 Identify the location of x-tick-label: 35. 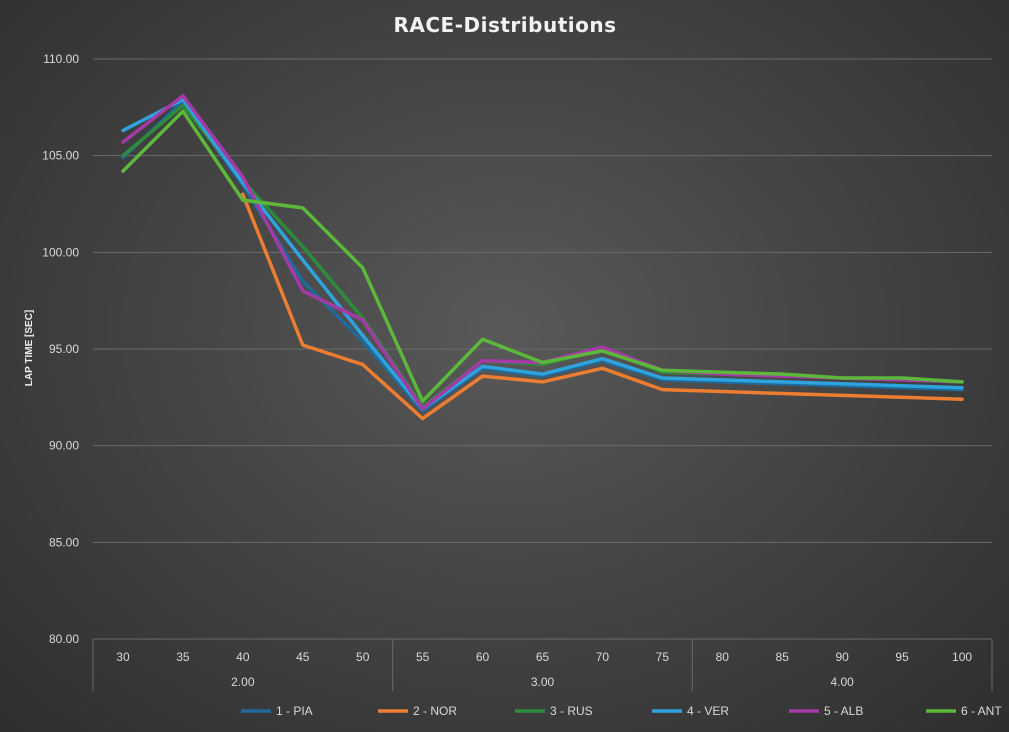
(183, 657).